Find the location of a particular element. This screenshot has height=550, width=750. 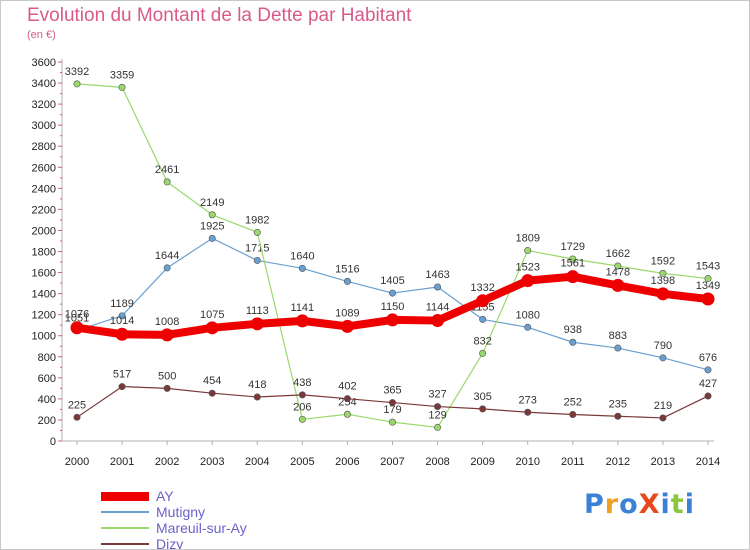

data-label: 1516 is located at coordinates (347, 269).